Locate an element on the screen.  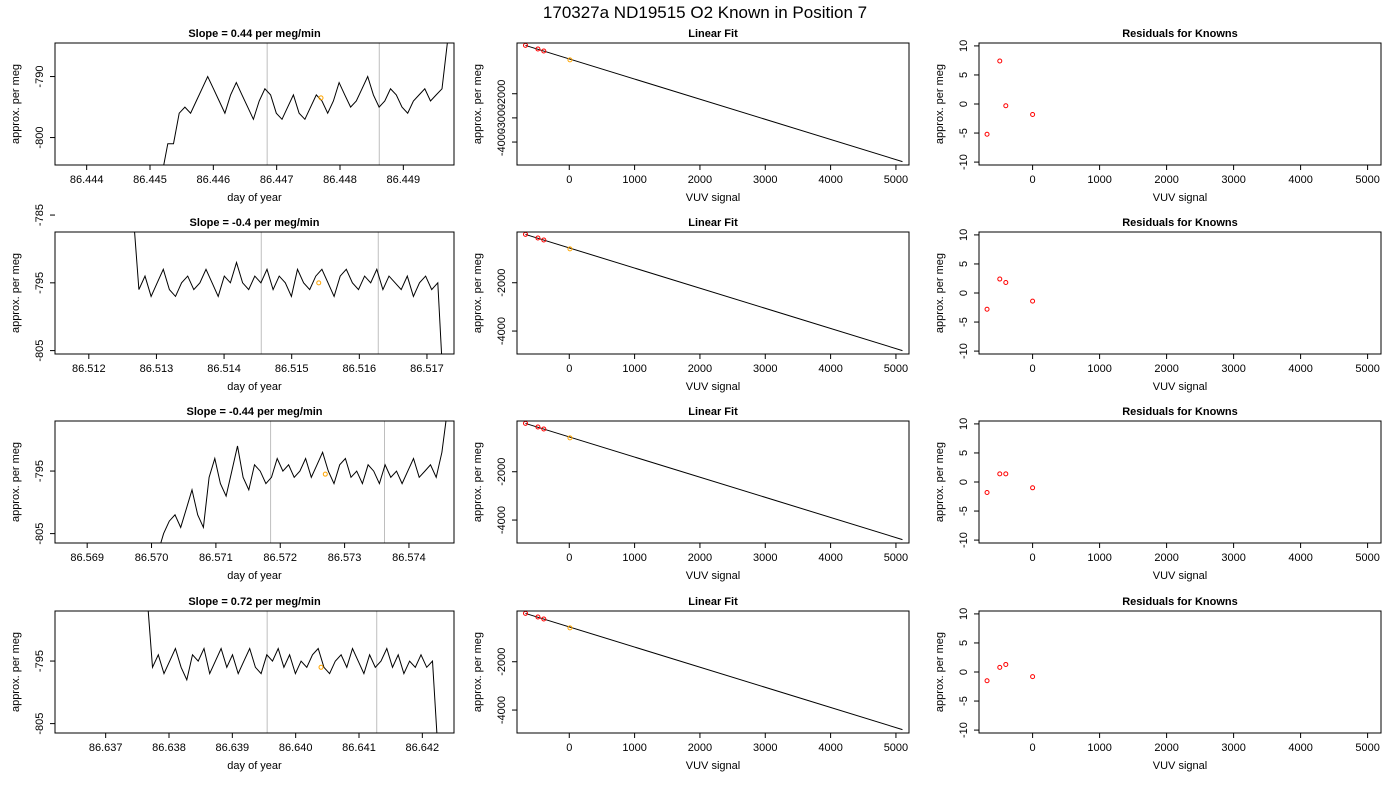
x-tick-label: 86.445 is located at coordinates (150, 180).